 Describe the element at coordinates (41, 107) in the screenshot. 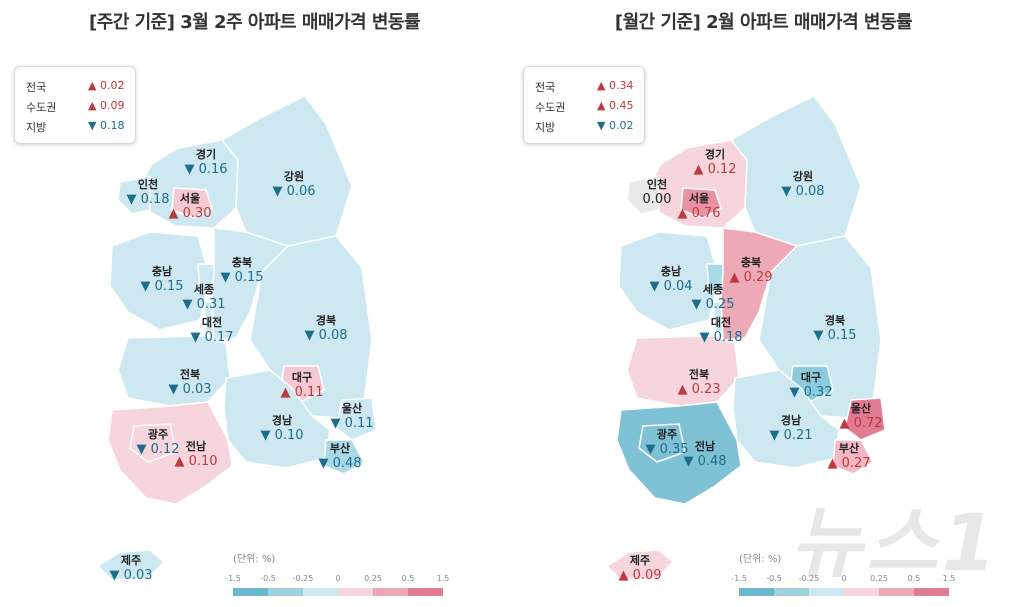

I see `summary-label: 수도권` at that location.